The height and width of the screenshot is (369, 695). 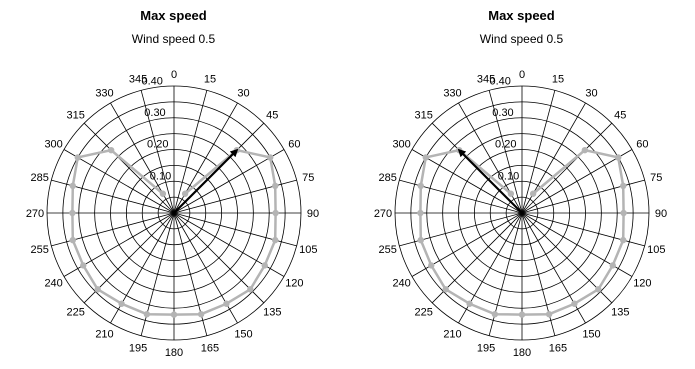 I want to click on radial-tick-label: 0.40, so click(x=500, y=81).